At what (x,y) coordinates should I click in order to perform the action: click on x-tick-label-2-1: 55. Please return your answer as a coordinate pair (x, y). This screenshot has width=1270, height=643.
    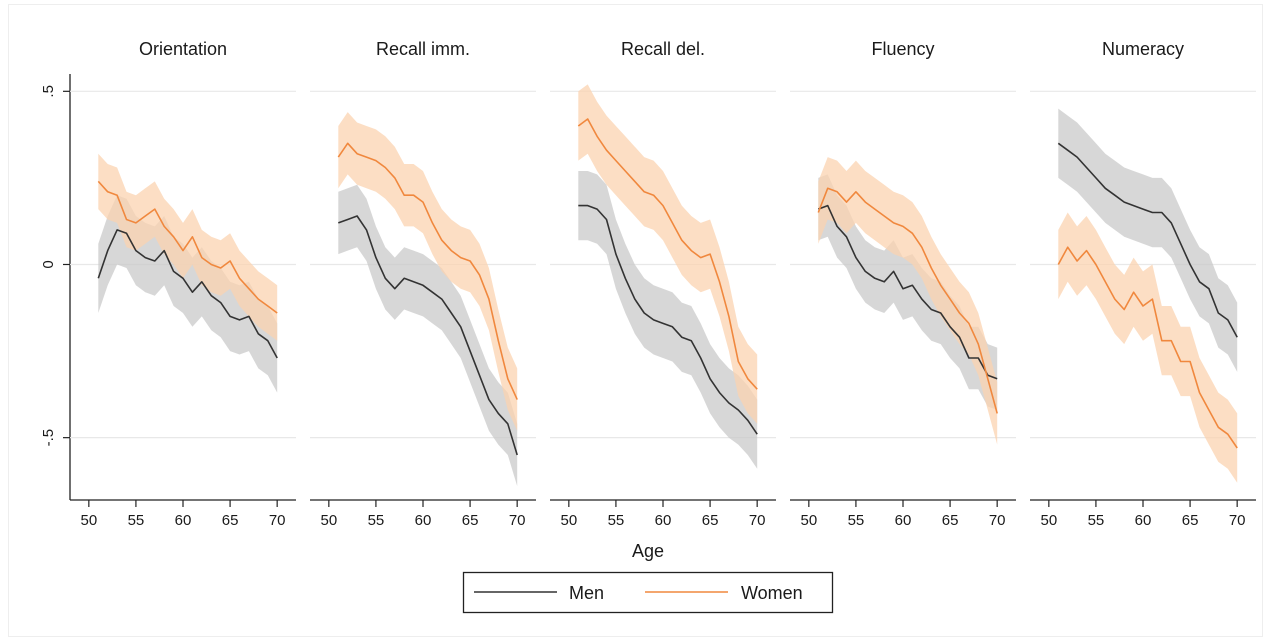
    Looking at the image, I should click on (616, 520).